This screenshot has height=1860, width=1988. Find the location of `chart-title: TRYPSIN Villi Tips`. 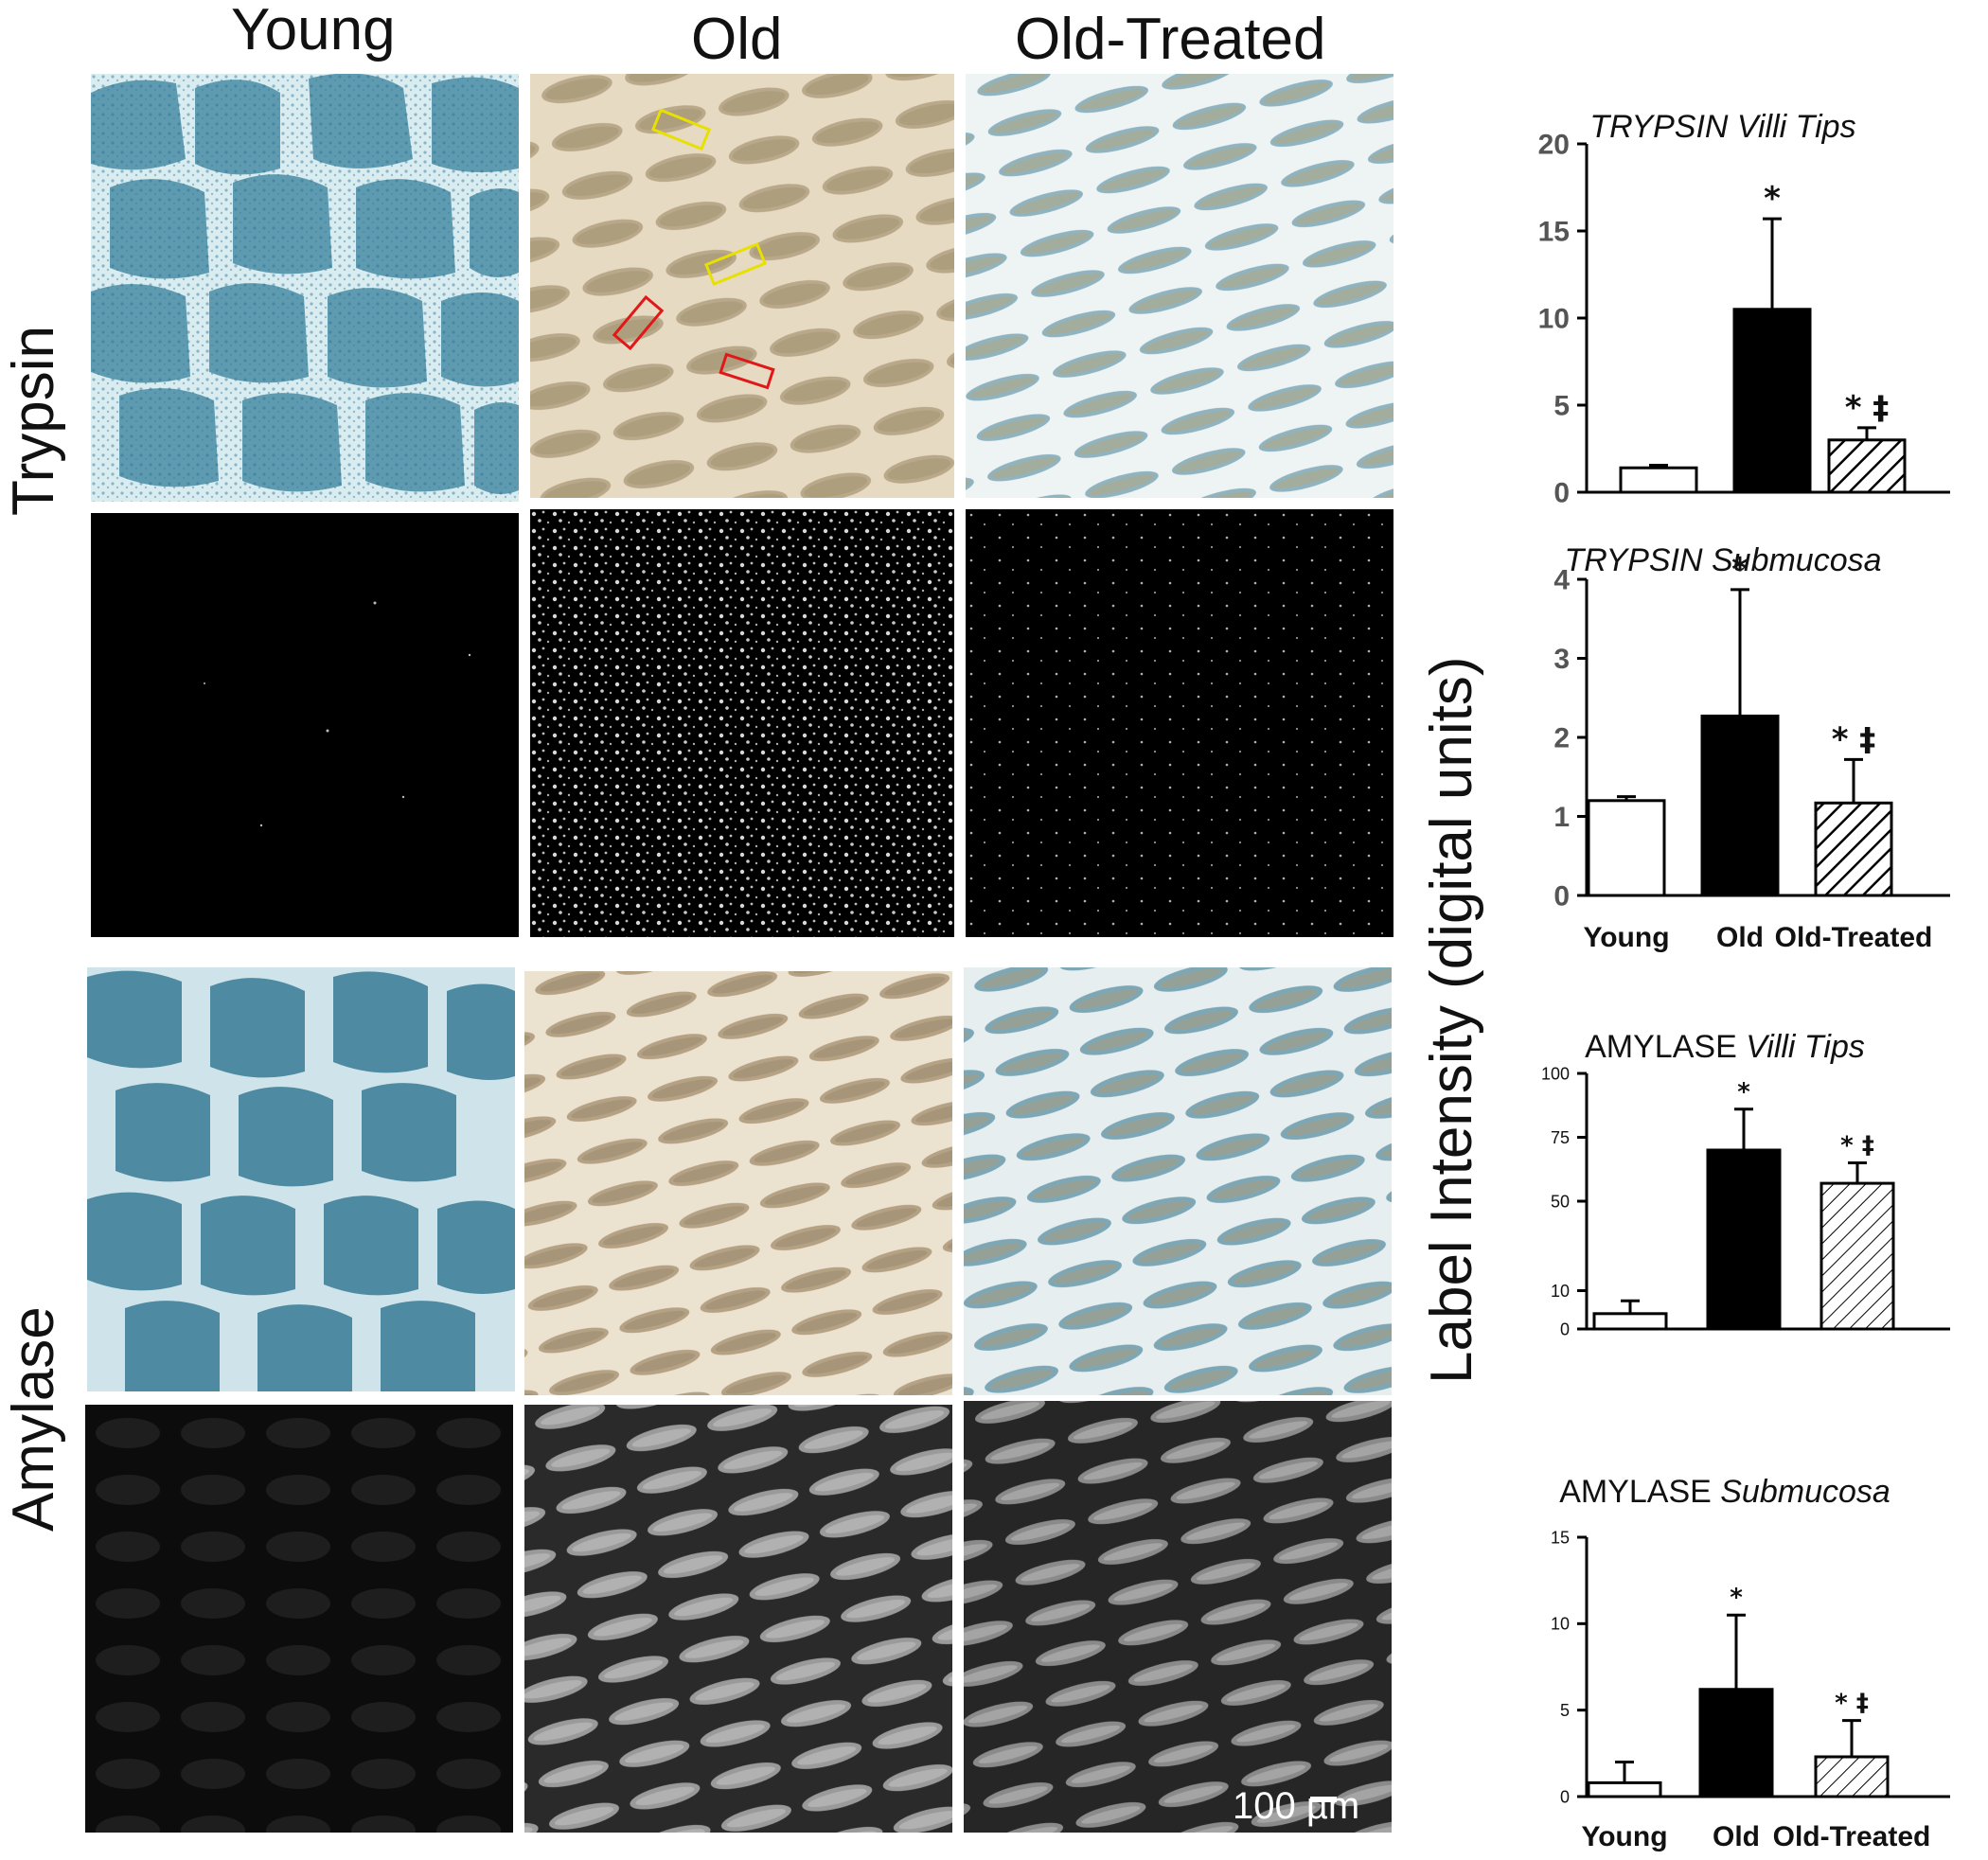

chart-title: TRYPSIN Villi Tips is located at coordinates (1722, 127).